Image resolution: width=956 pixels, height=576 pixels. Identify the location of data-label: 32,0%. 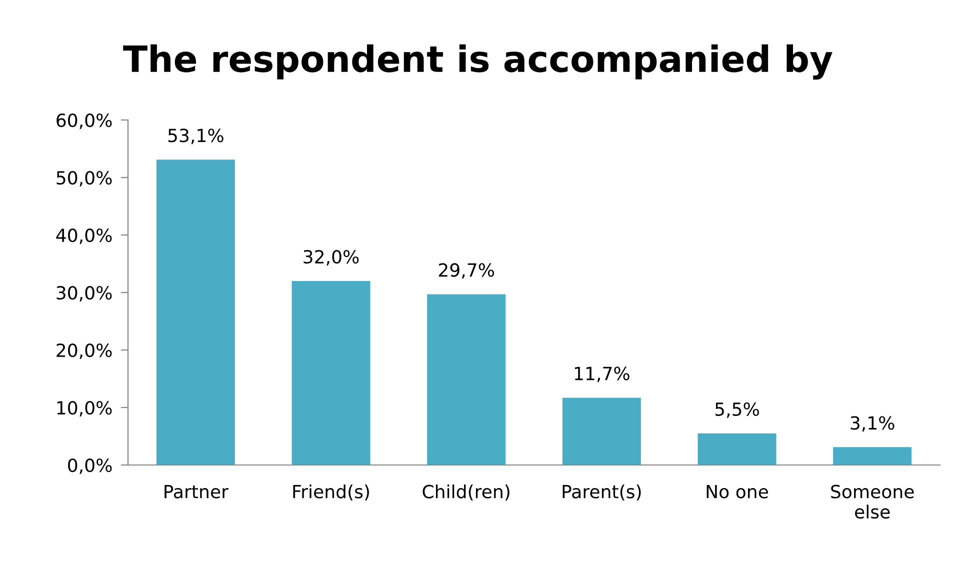
(331, 258).